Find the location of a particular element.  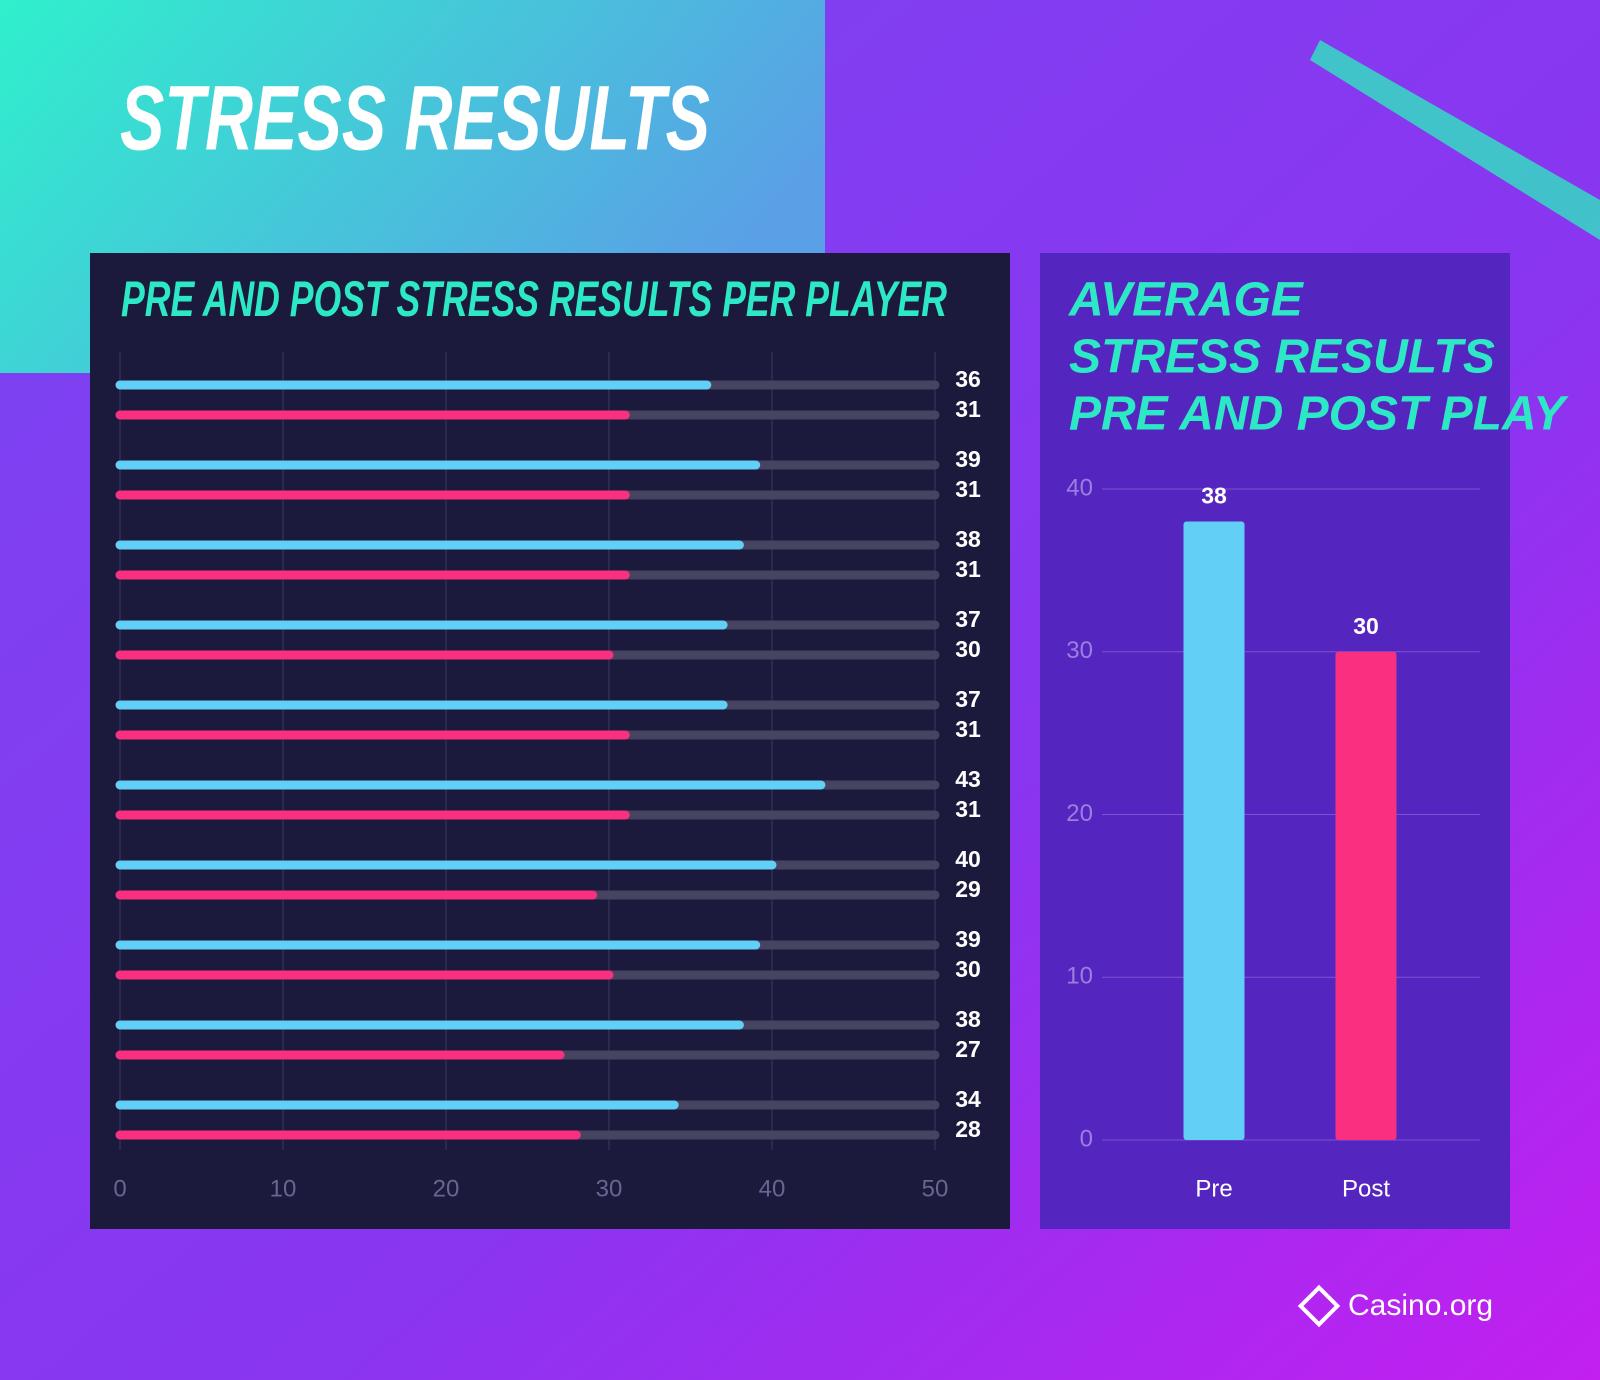

page-title: STRESS RESULTS is located at coordinates (415, 118).